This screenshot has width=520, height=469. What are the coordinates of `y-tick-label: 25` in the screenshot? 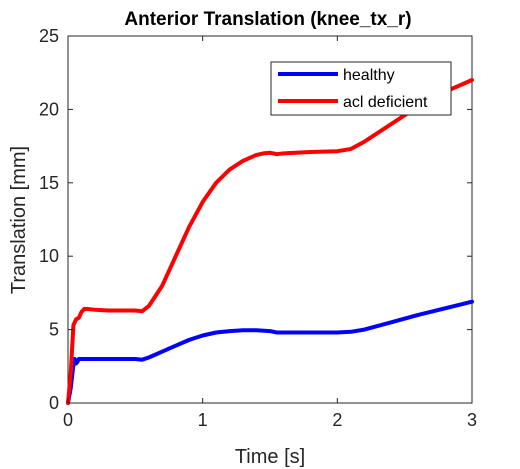 It's located at (49, 36).